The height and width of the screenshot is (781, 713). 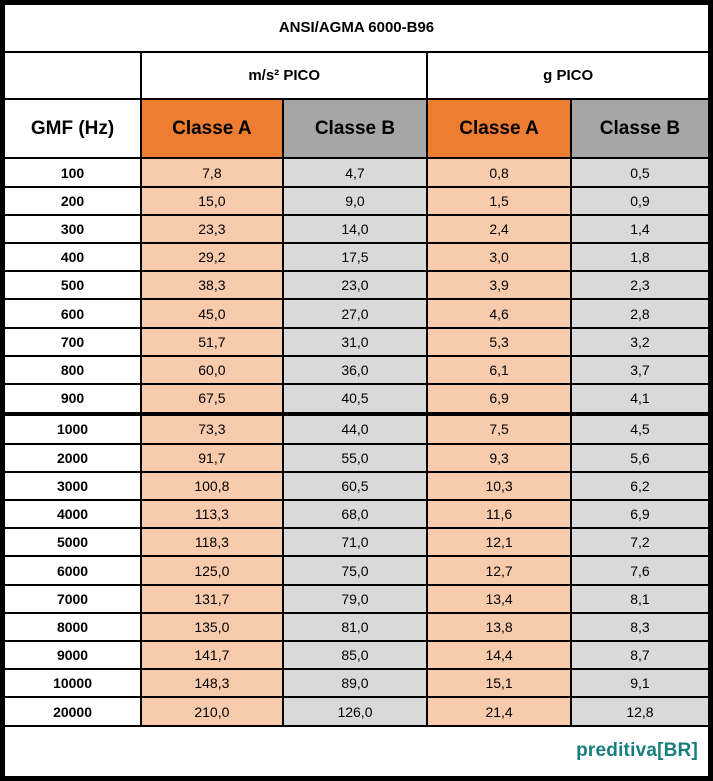 What do you see at coordinates (72, 514) in the screenshot?
I see `gmf-cell: 4000` at bounding box center [72, 514].